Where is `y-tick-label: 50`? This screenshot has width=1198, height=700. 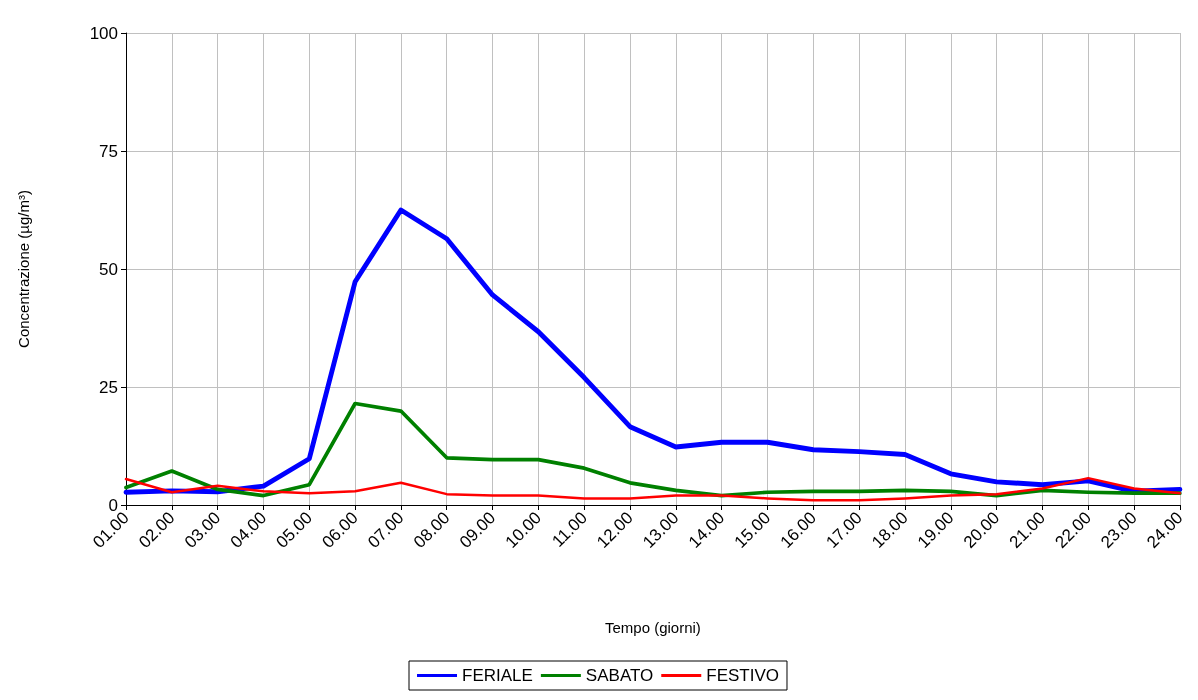
y-tick-label: 50 is located at coordinates (108, 269).